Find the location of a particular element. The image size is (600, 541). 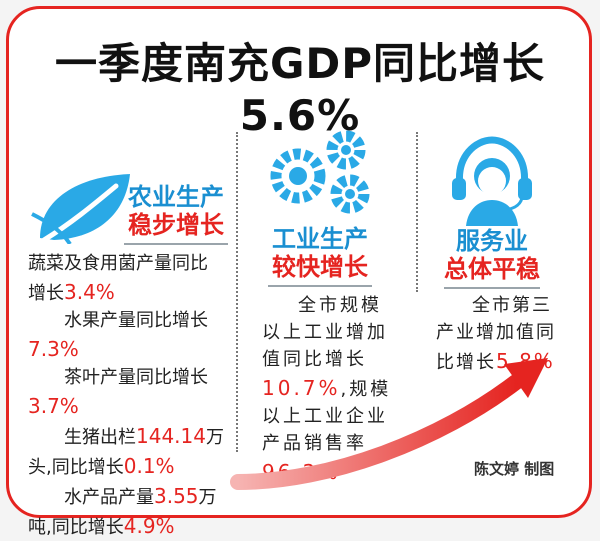

service-heading: 服务业 总体平稳 is located at coordinates (492, 258).